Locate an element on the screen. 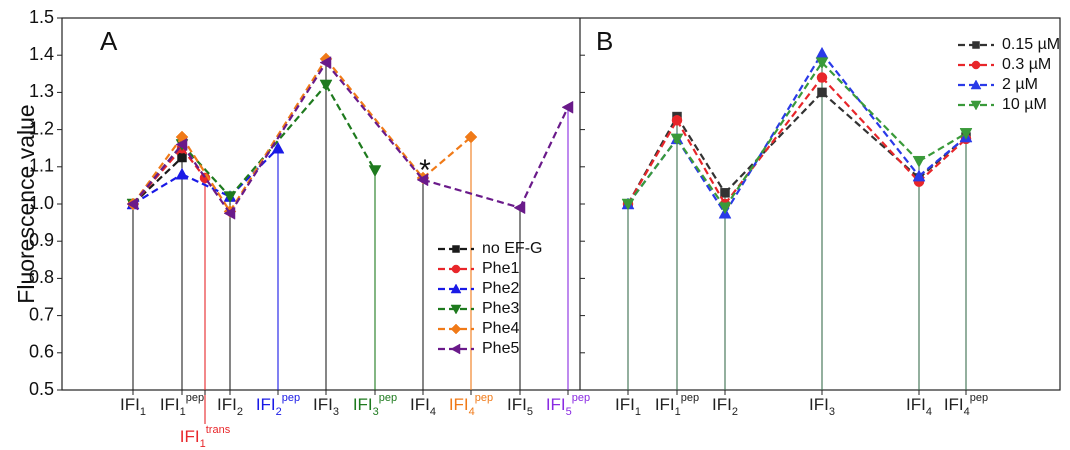 This screenshot has height=450, width=1070. y-tick-label: 0.7 is located at coordinates (41, 314).